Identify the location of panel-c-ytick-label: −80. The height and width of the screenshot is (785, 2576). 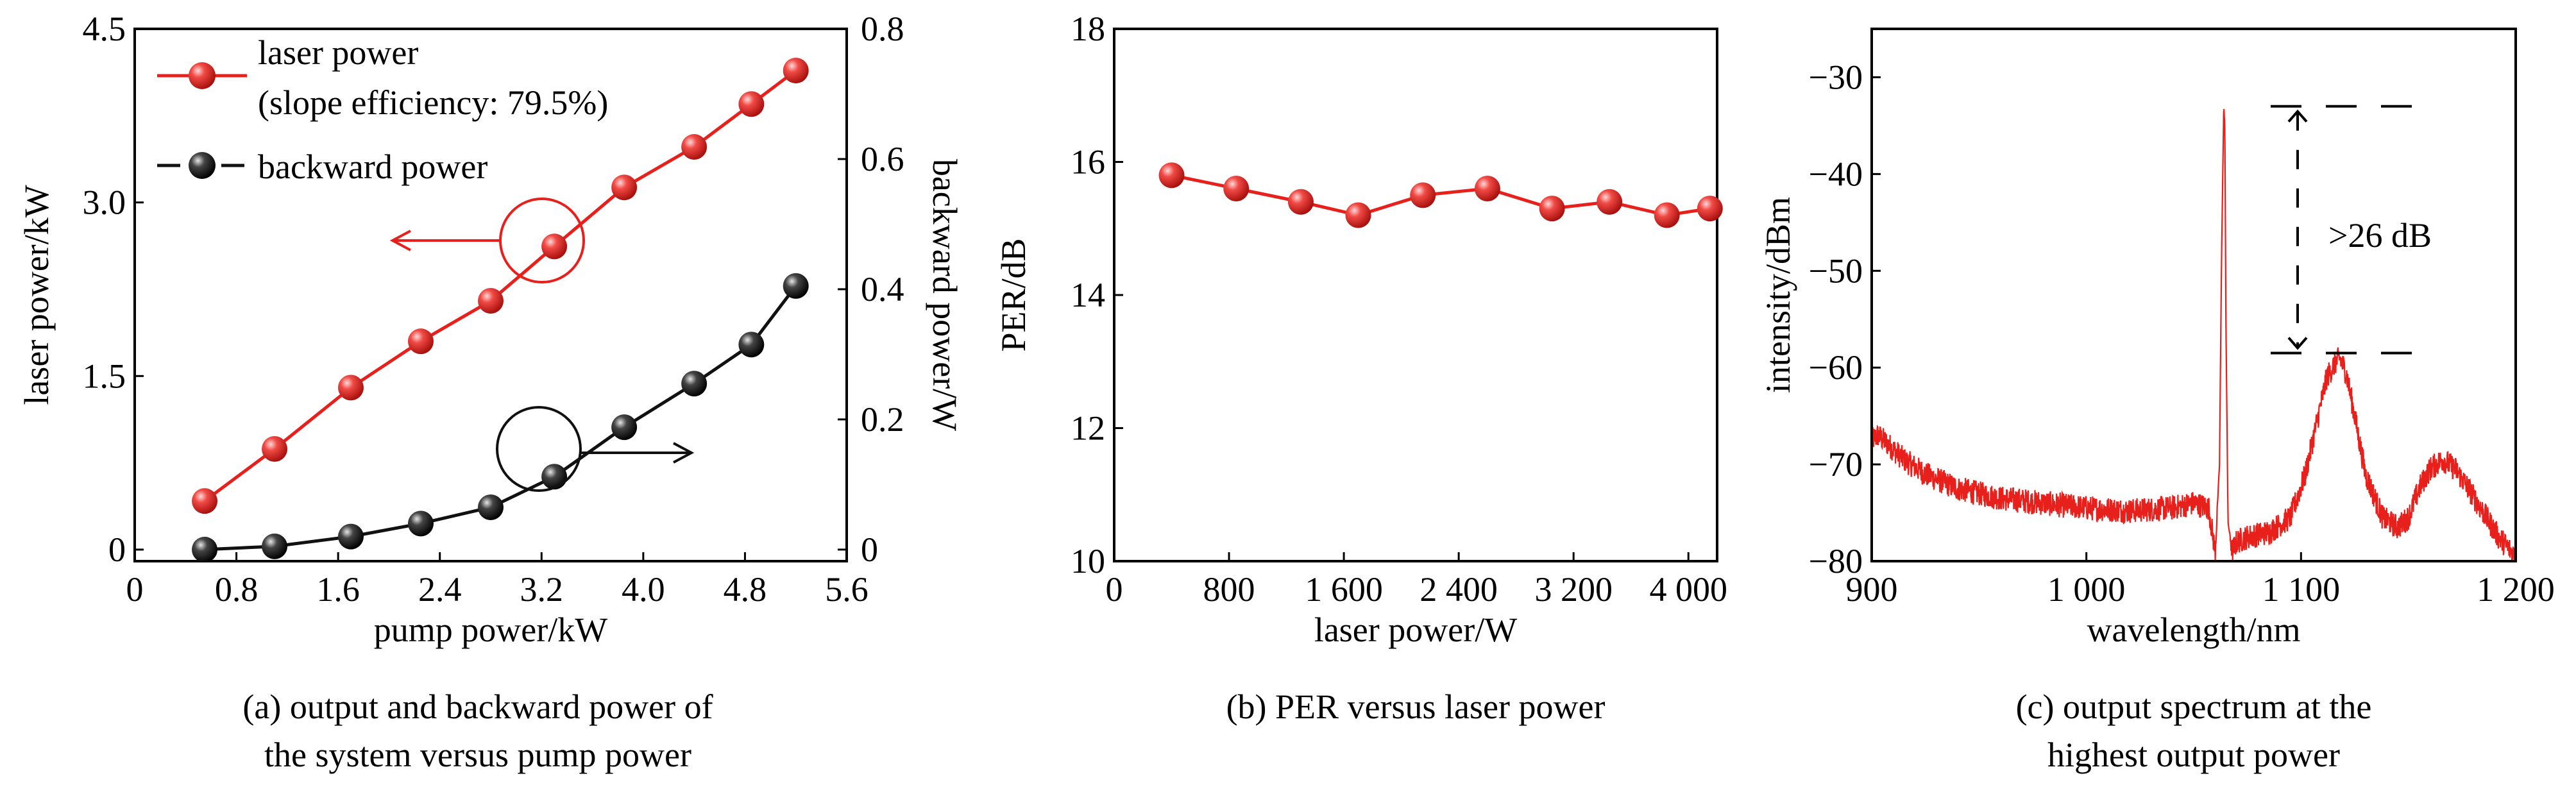
(1836, 561).